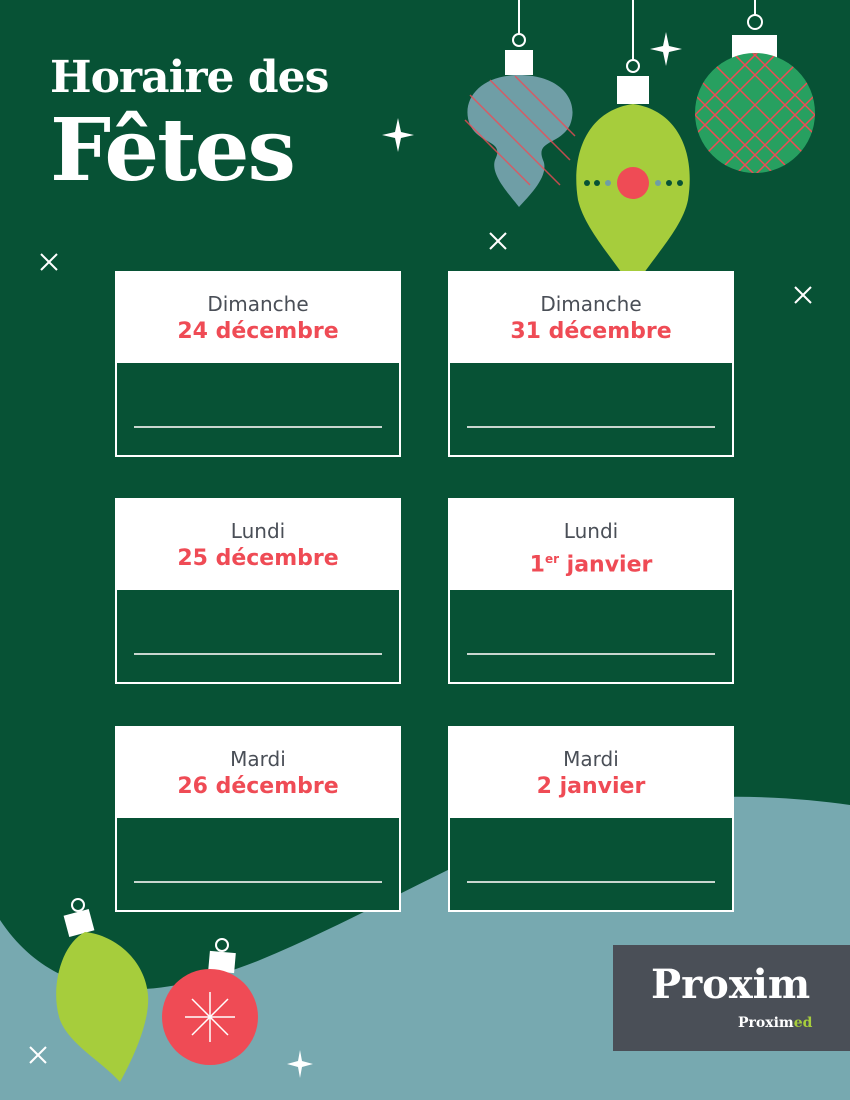 This screenshot has height=1100, width=850. Describe the element at coordinates (591, 591) in the screenshot. I see `schedule-card: Lundi 1er janvier` at that location.